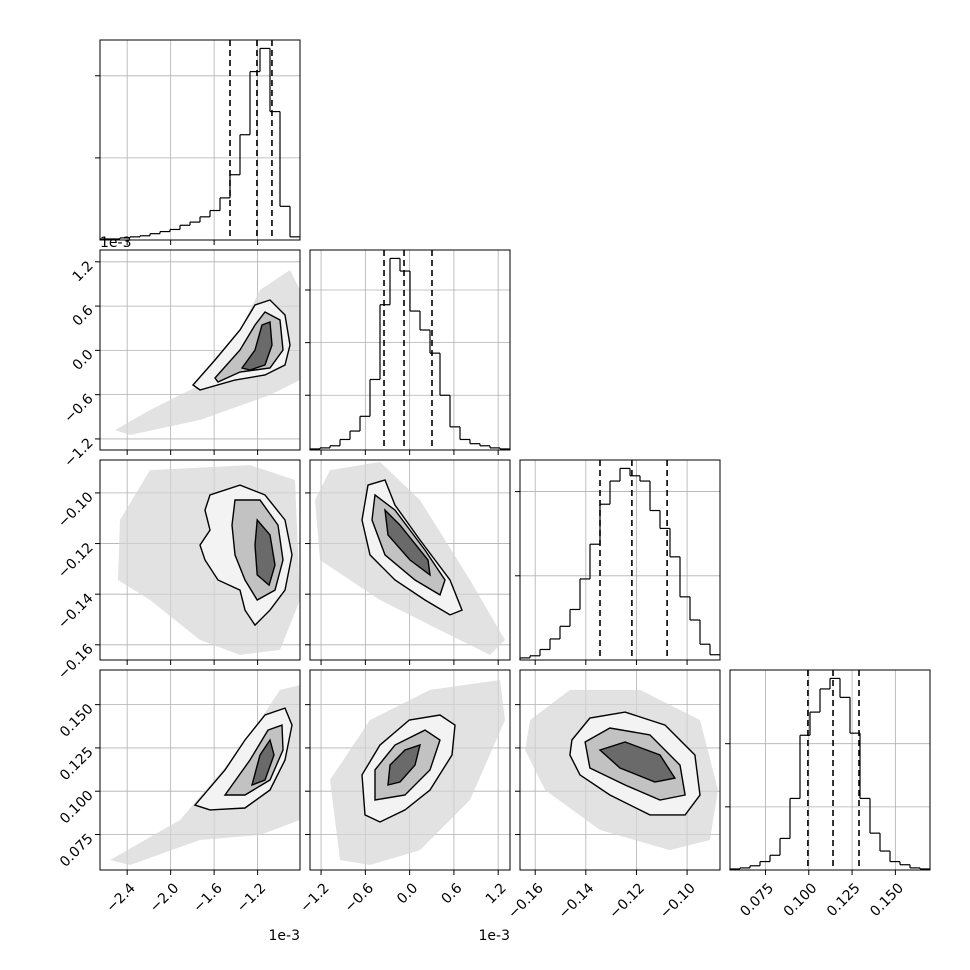 The height and width of the screenshot is (970, 970). What do you see at coordinates (78, 452) in the screenshot?
I see `y-tick-label: −1.2` at bounding box center [78, 452].